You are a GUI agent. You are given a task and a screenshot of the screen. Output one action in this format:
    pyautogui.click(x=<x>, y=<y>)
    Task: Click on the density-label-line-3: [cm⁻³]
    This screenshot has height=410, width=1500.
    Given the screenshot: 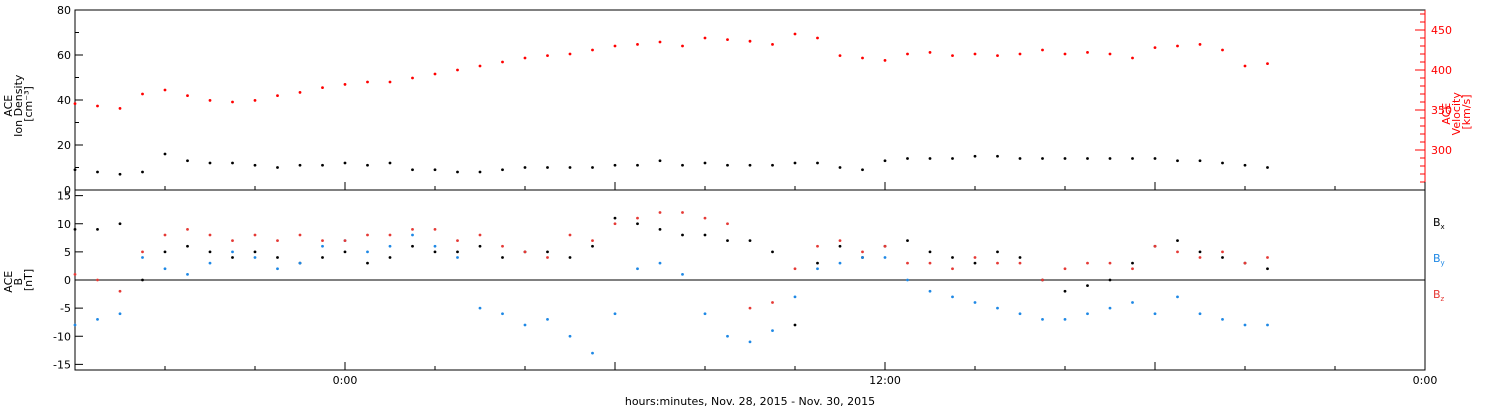 What is the action you would take?
    pyautogui.click(x=28, y=104)
    